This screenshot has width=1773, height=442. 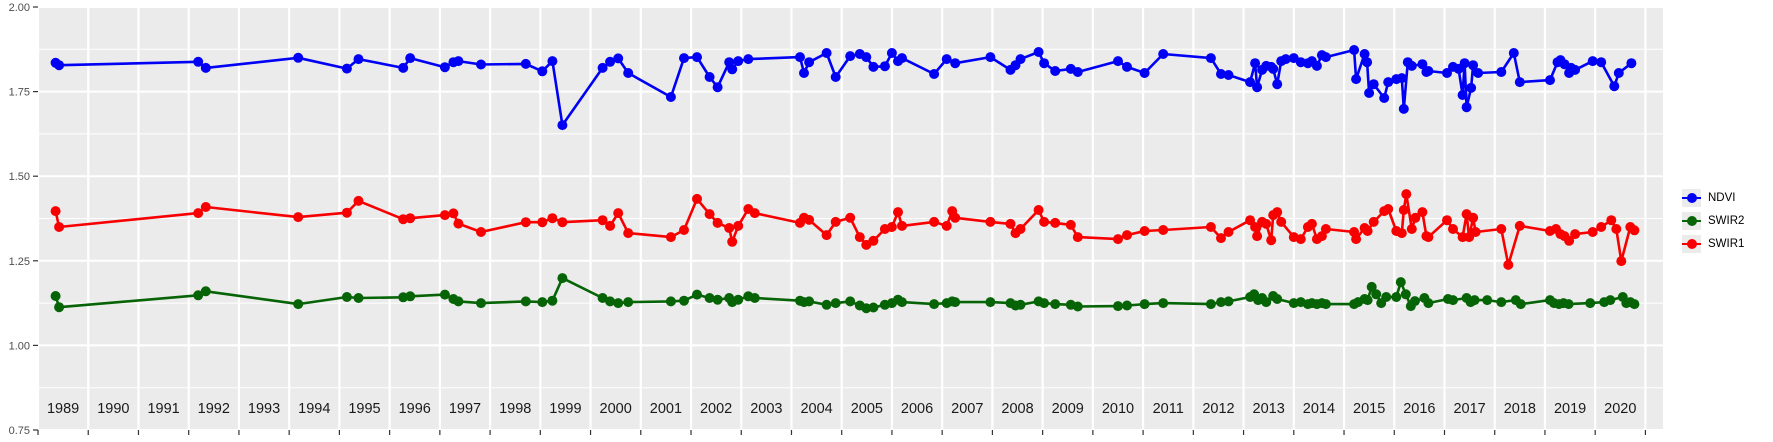 What do you see at coordinates (565, 409) in the screenshot?
I see `x-axis-label: 1999` at bounding box center [565, 409].